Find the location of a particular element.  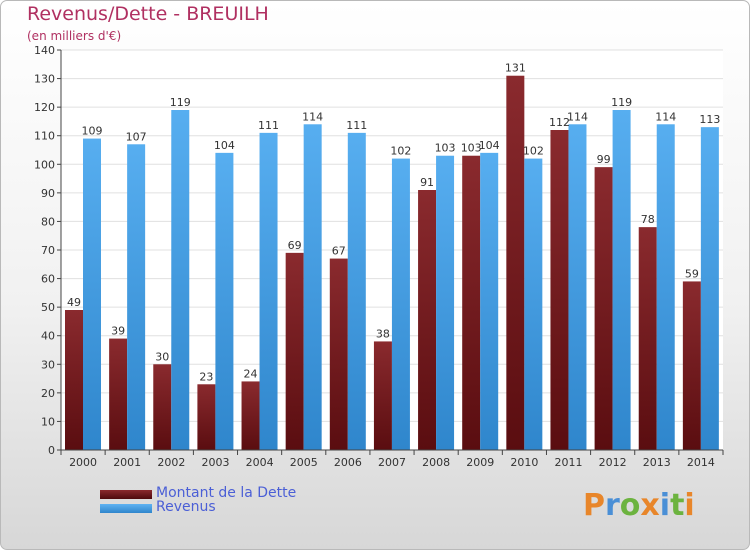

data-label-debt-2010: 131 is located at coordinates (515, 68).